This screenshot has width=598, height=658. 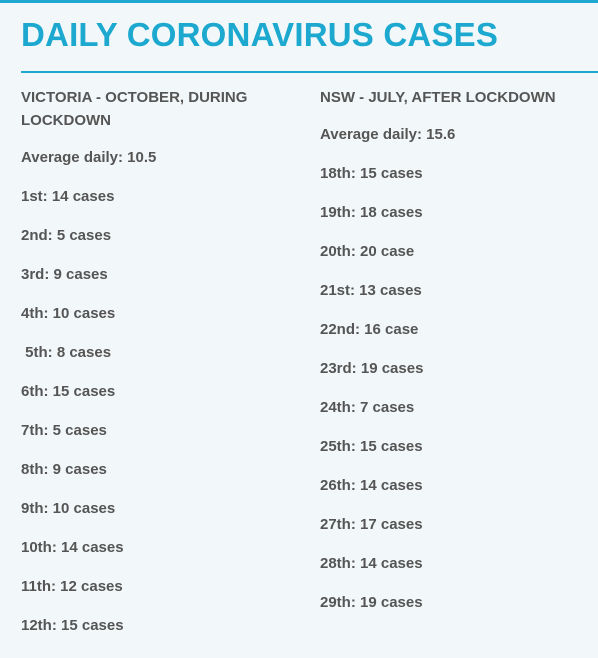 I want to click on list-item: 20th: 20 case, so click(x=367, y=251).